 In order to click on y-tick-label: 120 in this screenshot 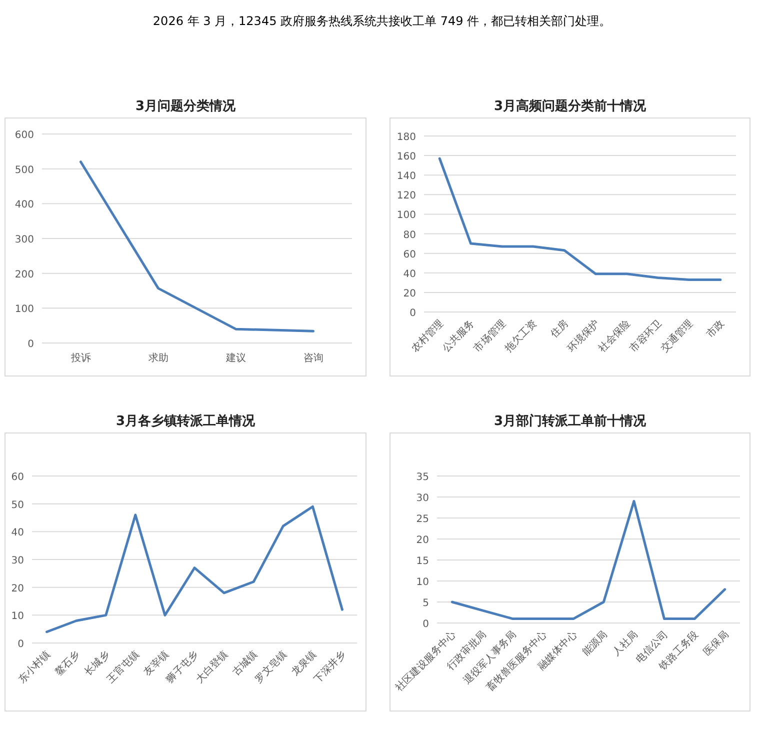, I will do `click(406, 196)`.